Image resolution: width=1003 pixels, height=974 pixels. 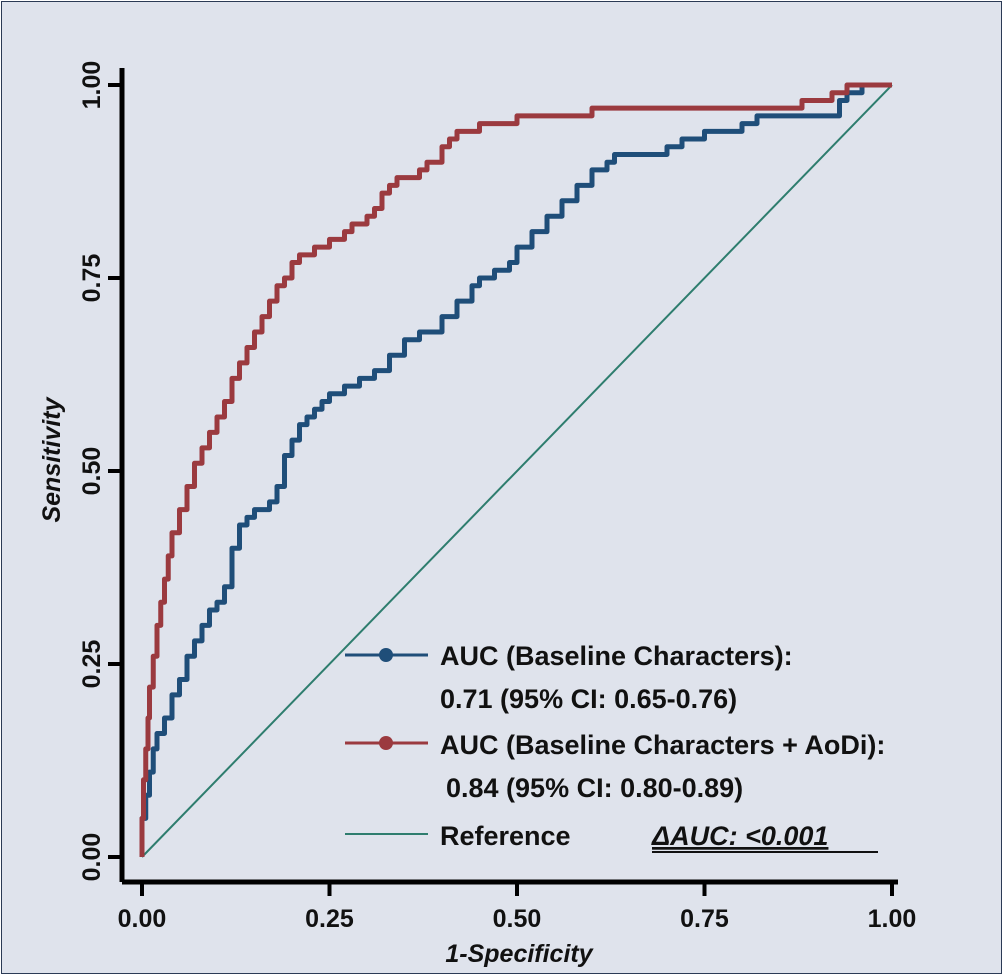 What do you see at coordinates (329, 919) in the screenshot?
I see `x-tick-label-1: 0.25` at bounding box center [329, 919].